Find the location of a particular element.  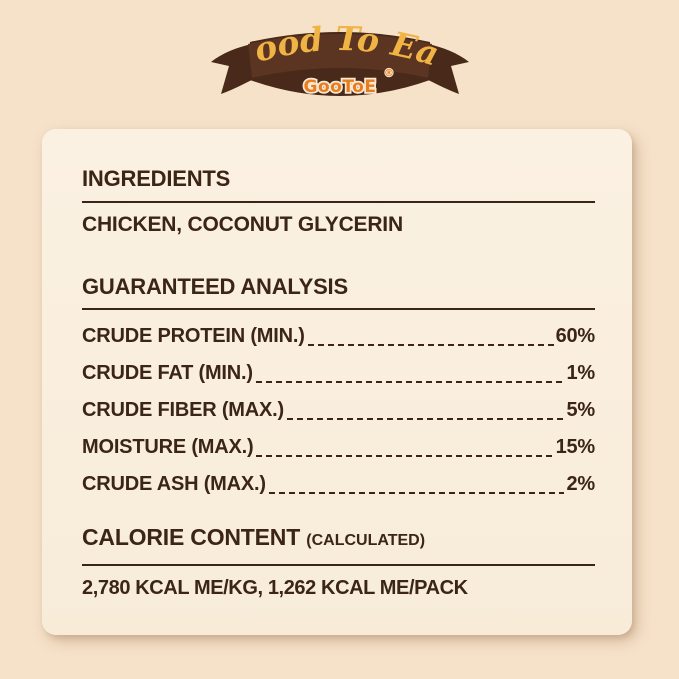

analysis-row: MOISTURE (MAX.) 15% is located at coordinates (338, 447).